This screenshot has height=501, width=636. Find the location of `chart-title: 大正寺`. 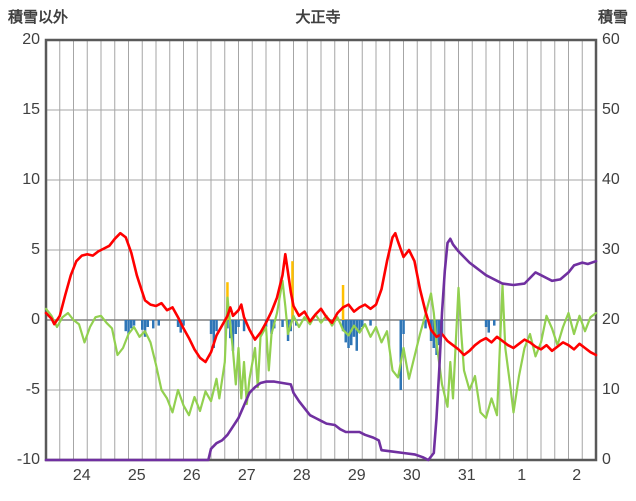

chart-title: 大正寺 is located at coordinates (318, 17).